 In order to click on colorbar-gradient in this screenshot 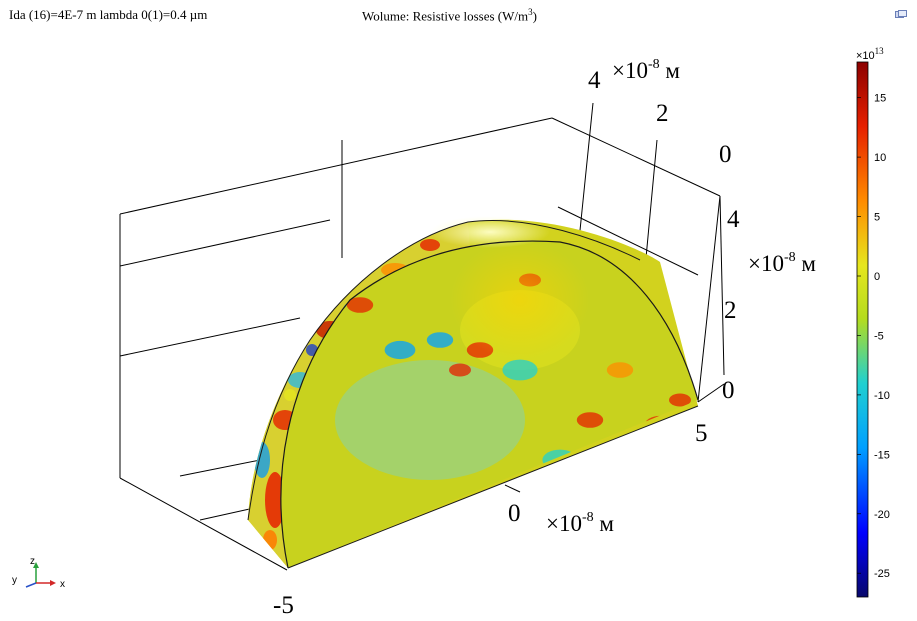, I will do `click(862, 329)`.